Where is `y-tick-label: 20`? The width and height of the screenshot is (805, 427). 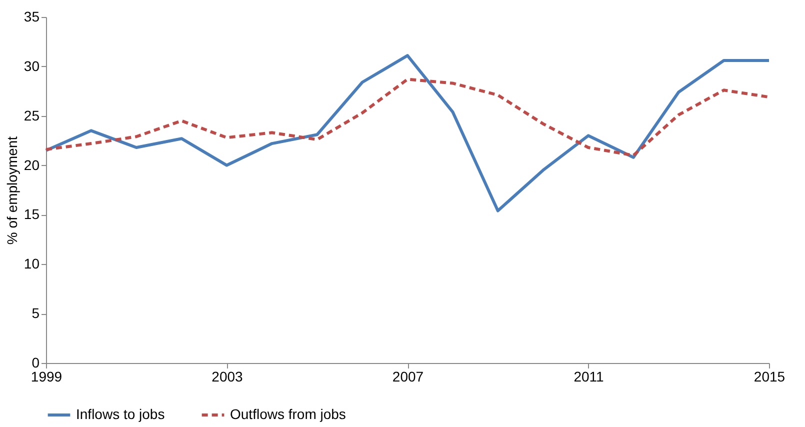 y-tick-label: 20 is located at coordinates (32, 164).